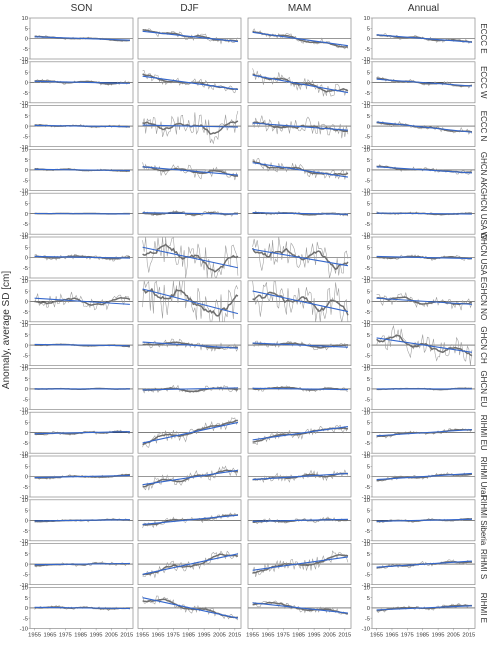  I want to click on panel-rihmi-siberia-mam, so click(299, 520).